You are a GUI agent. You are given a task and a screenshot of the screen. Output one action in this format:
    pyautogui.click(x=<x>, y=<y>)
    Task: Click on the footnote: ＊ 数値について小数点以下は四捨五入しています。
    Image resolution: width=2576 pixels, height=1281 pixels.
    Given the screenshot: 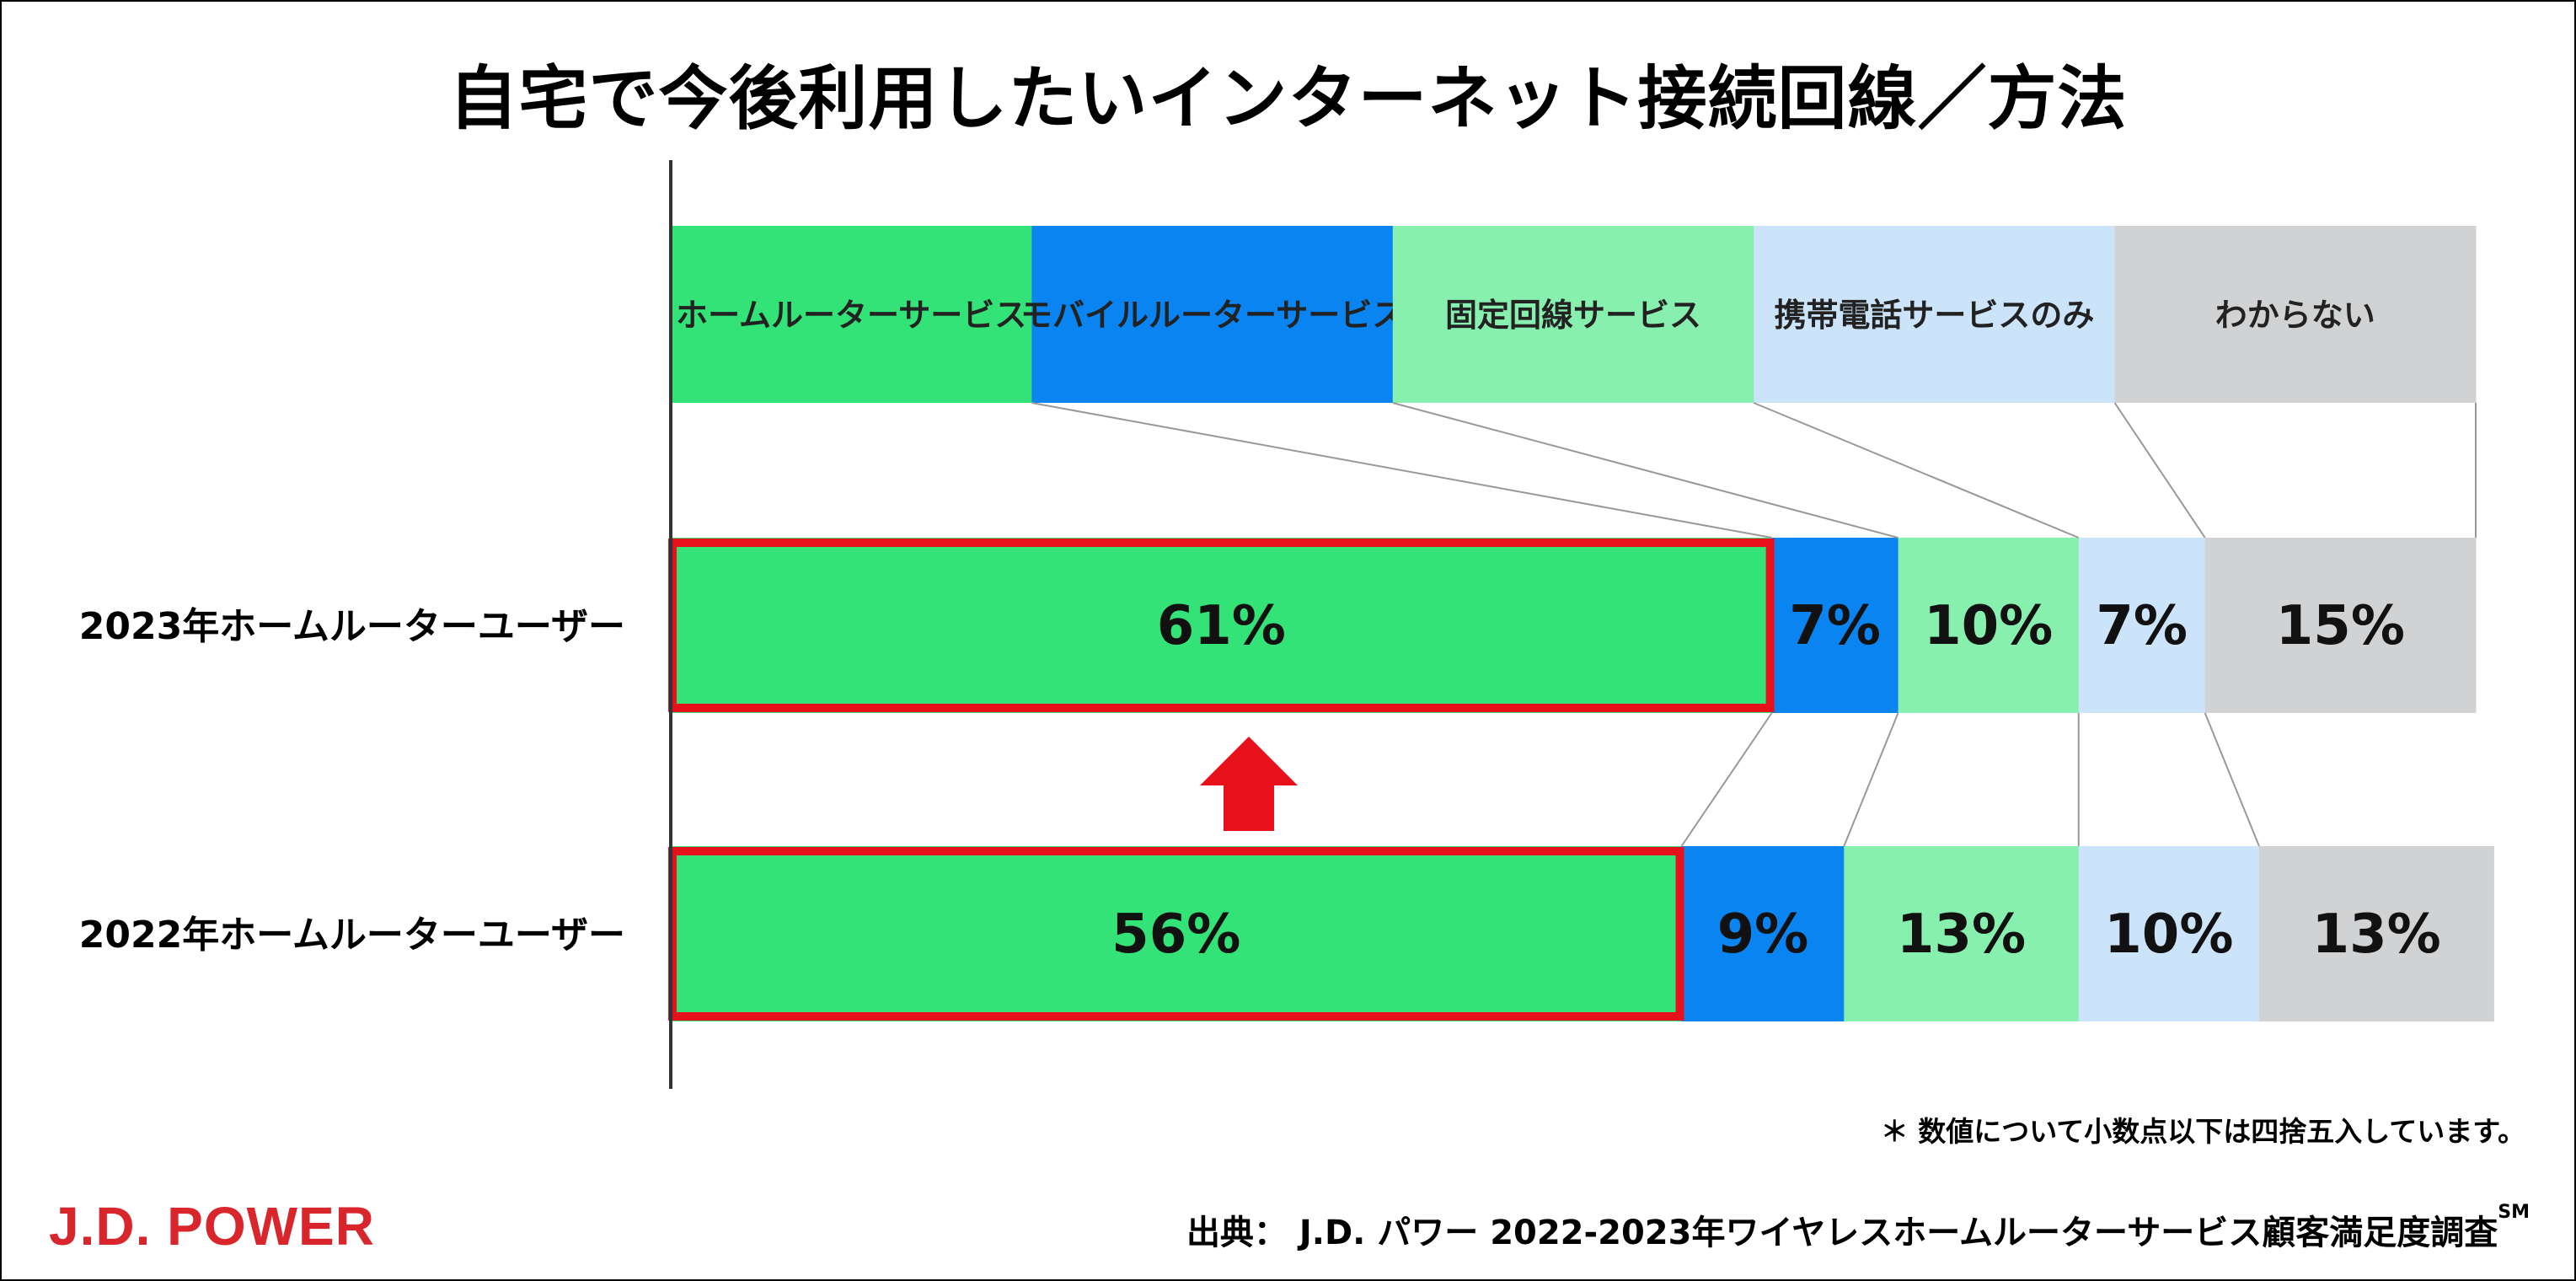 What is the action you would take?
    pyautogui.click(x=2202, y=1131)
    